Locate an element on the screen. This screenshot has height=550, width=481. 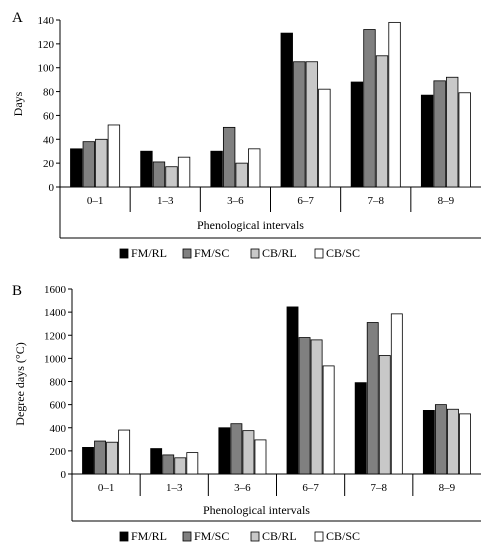
y-tick-label: 40 is located at coordinates (49, 140).